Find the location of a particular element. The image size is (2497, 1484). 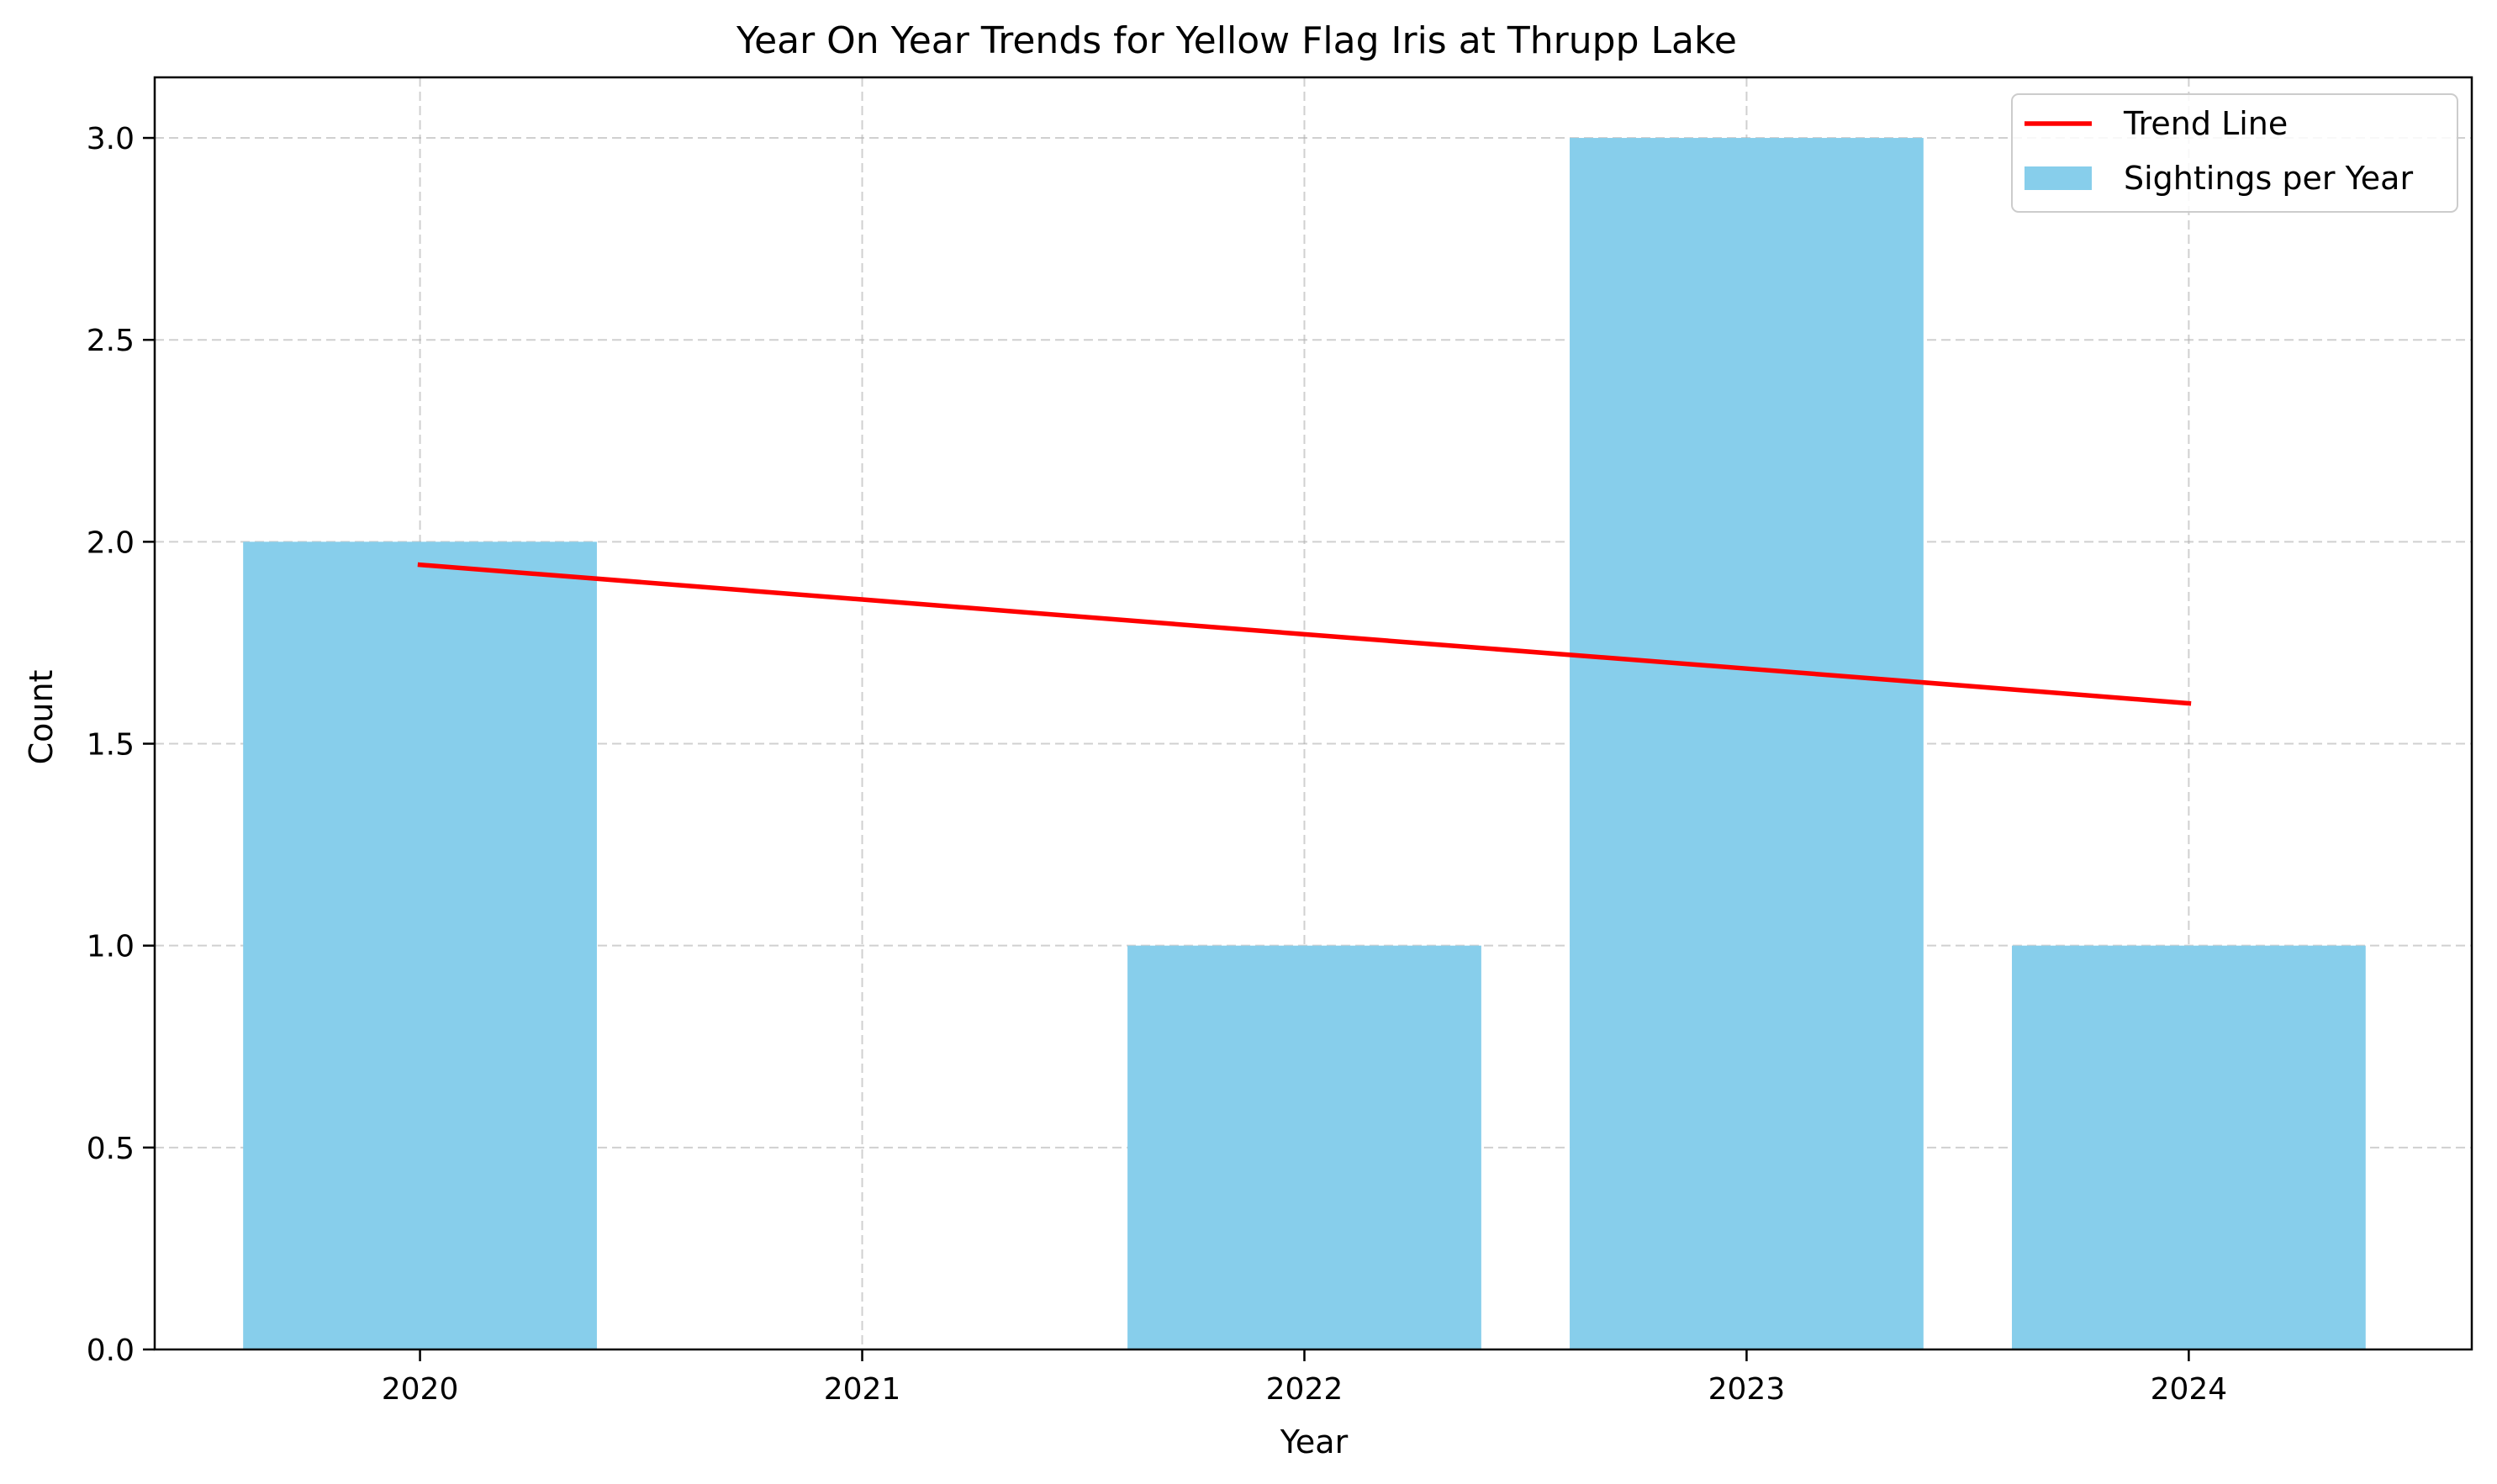

y-axis-ticks: 0.0 0.5 1.0 1.5 2.0 2.5 3.0 is located at coordinates (121, 745).